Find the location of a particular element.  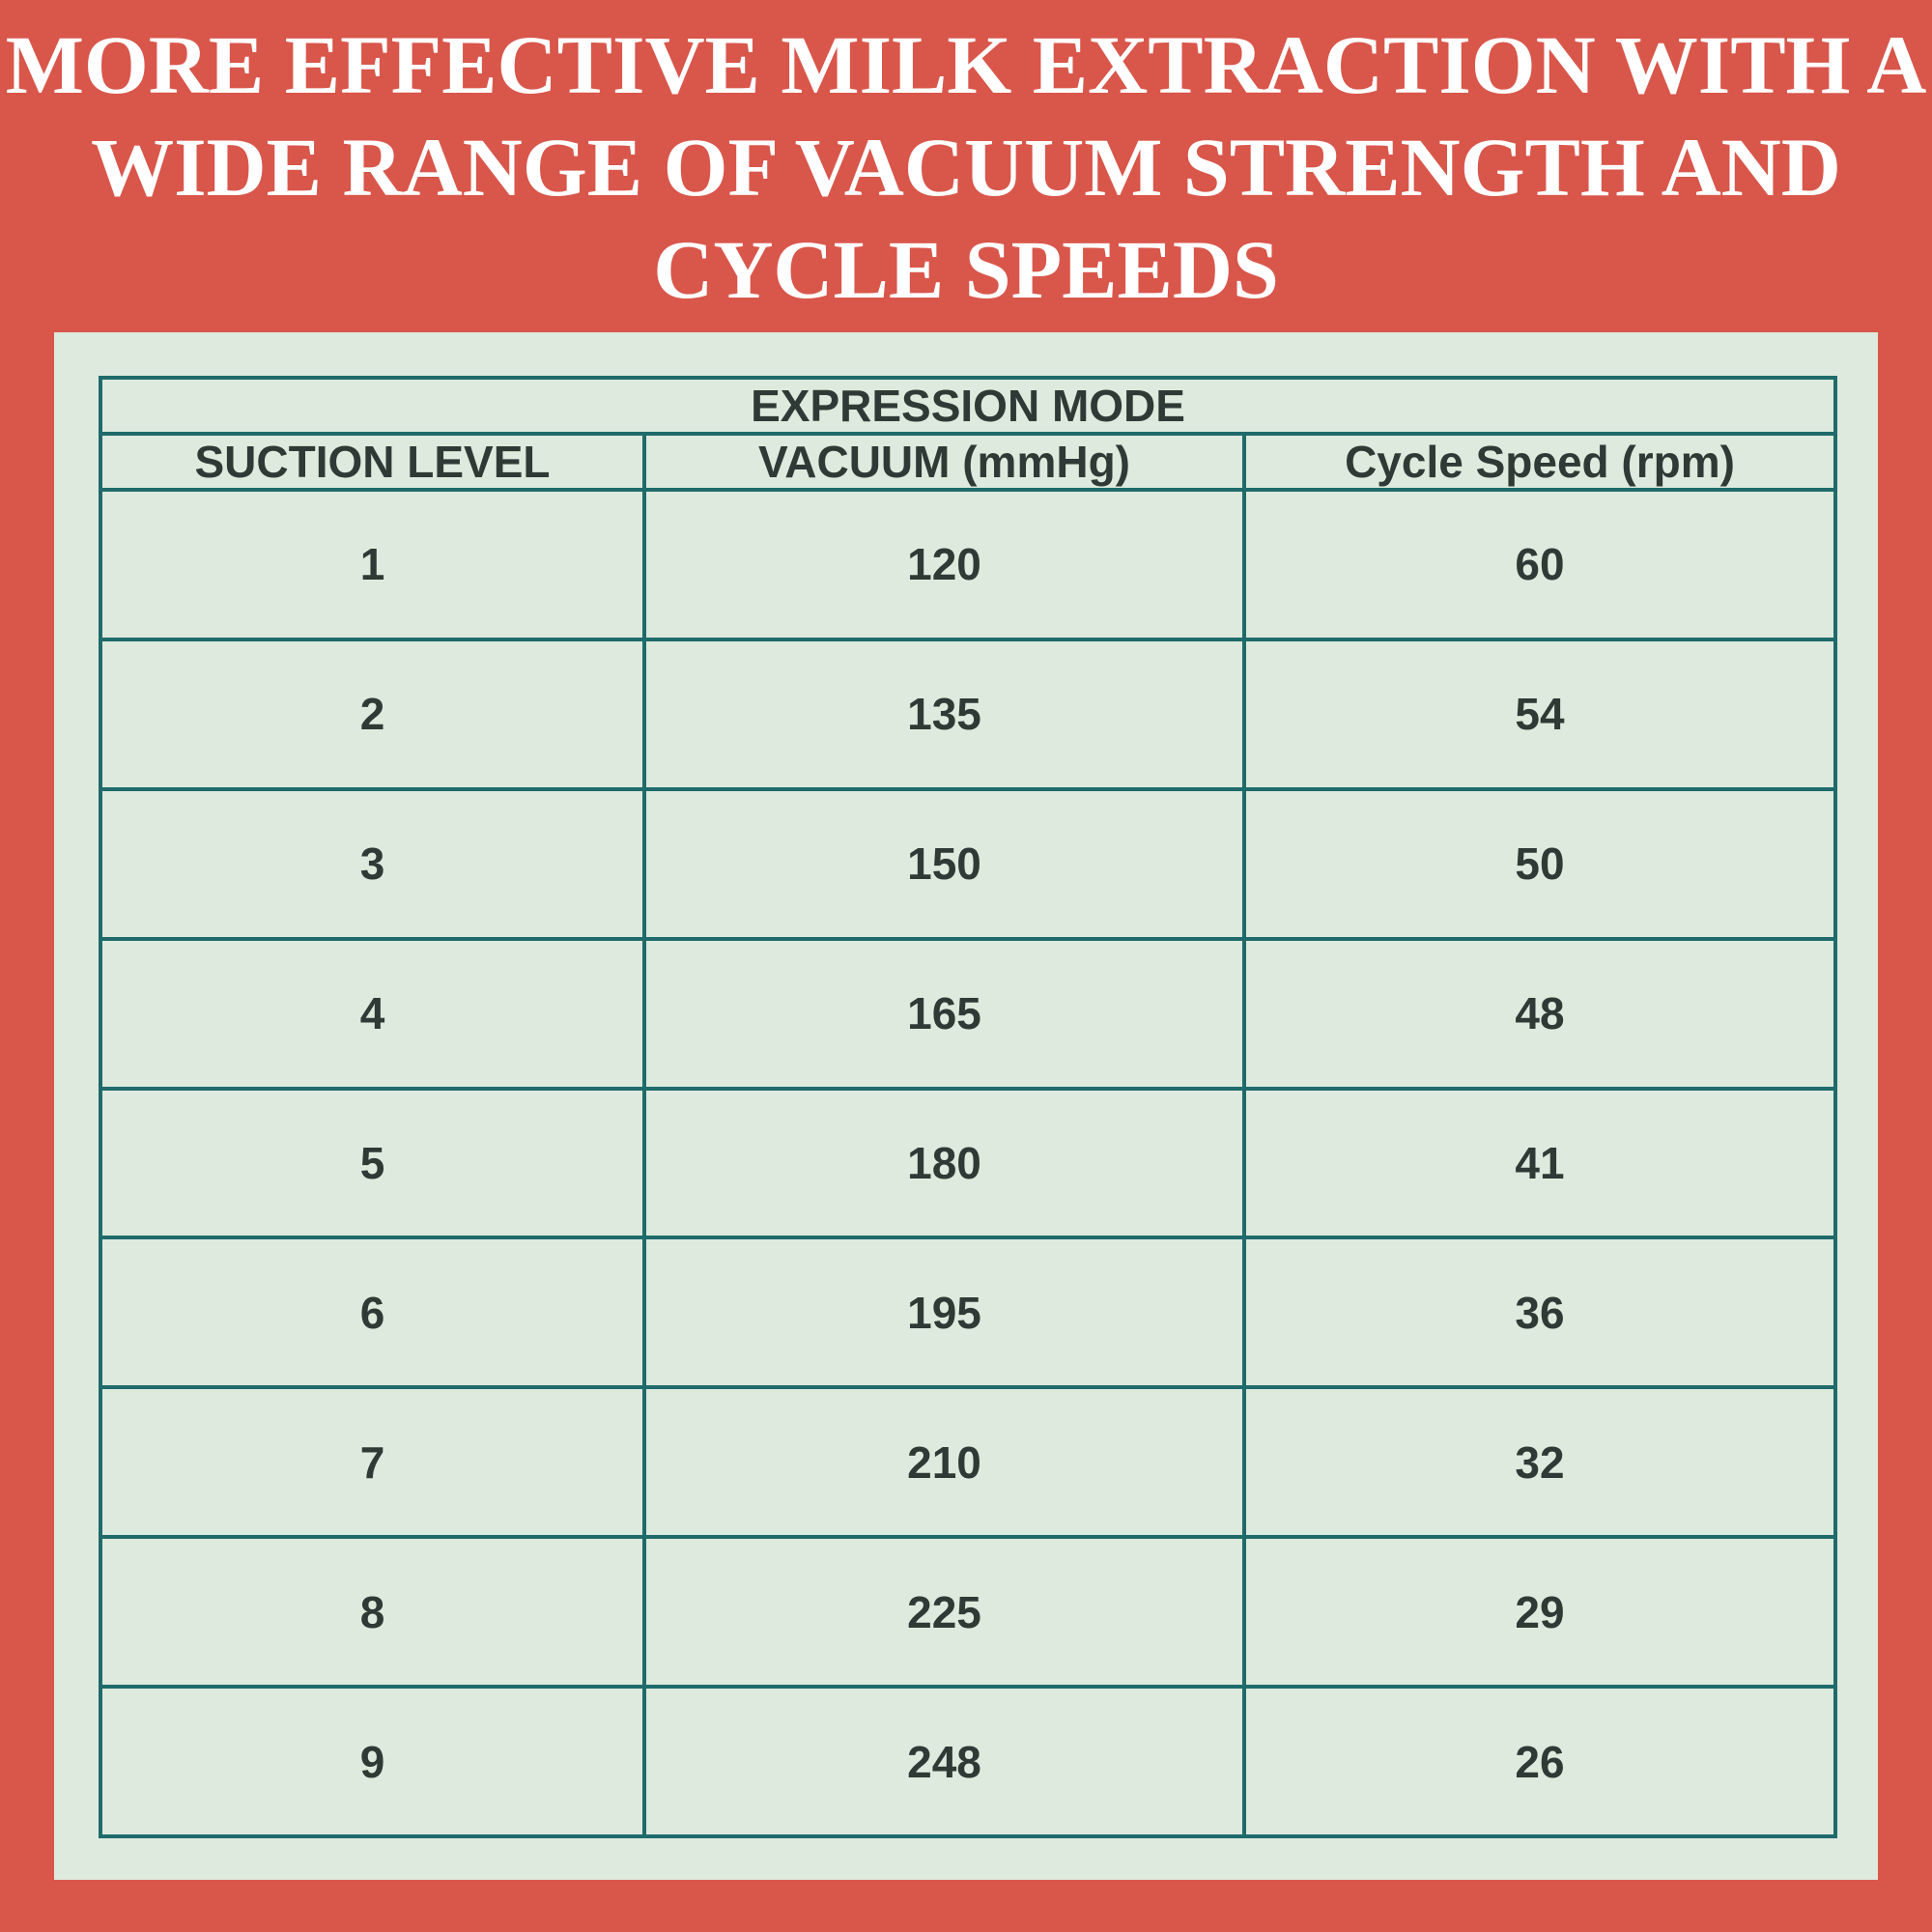

table-row: 4 165 48 is located at coordinates (968, 1013).